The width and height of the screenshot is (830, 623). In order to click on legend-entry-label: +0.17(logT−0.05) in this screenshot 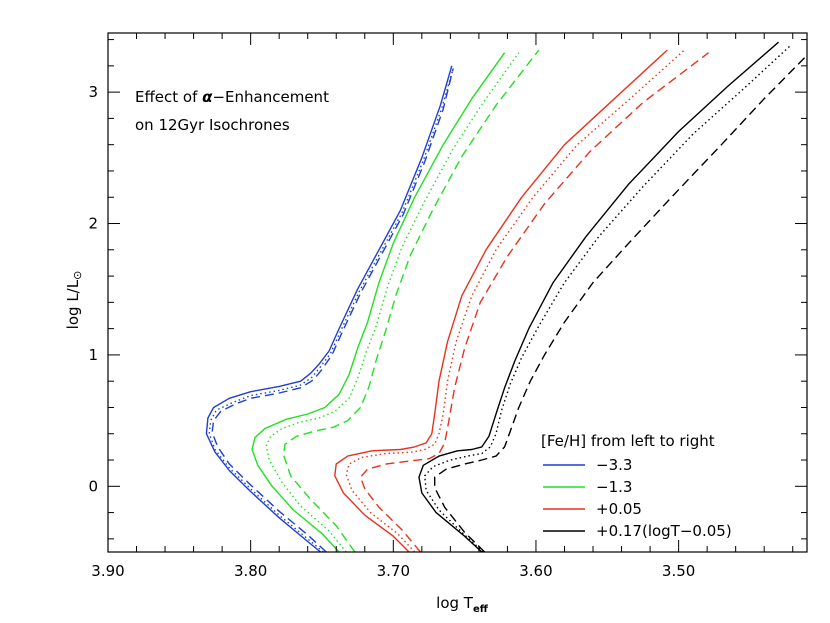, I will do `click(664, 531)`.